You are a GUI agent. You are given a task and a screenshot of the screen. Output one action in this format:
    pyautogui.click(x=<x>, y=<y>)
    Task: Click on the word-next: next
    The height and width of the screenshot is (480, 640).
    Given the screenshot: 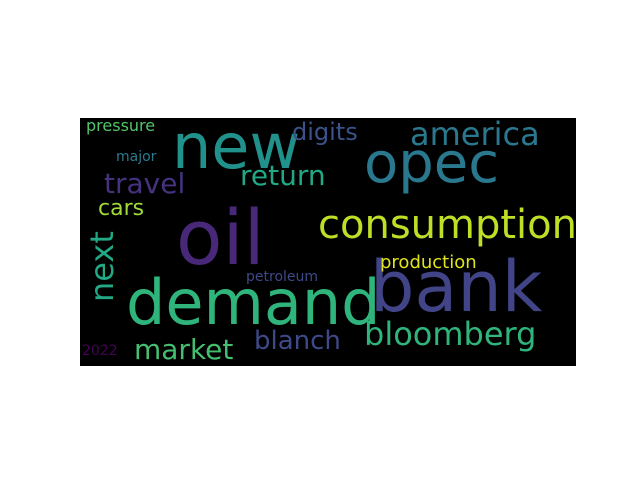 What is the action you would take?
    pyautogui.click(x=102, y=266)
    